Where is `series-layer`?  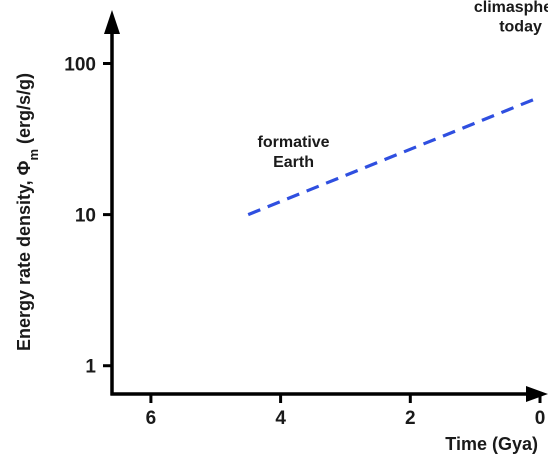 series-layer is located at coordinates (394, 156).